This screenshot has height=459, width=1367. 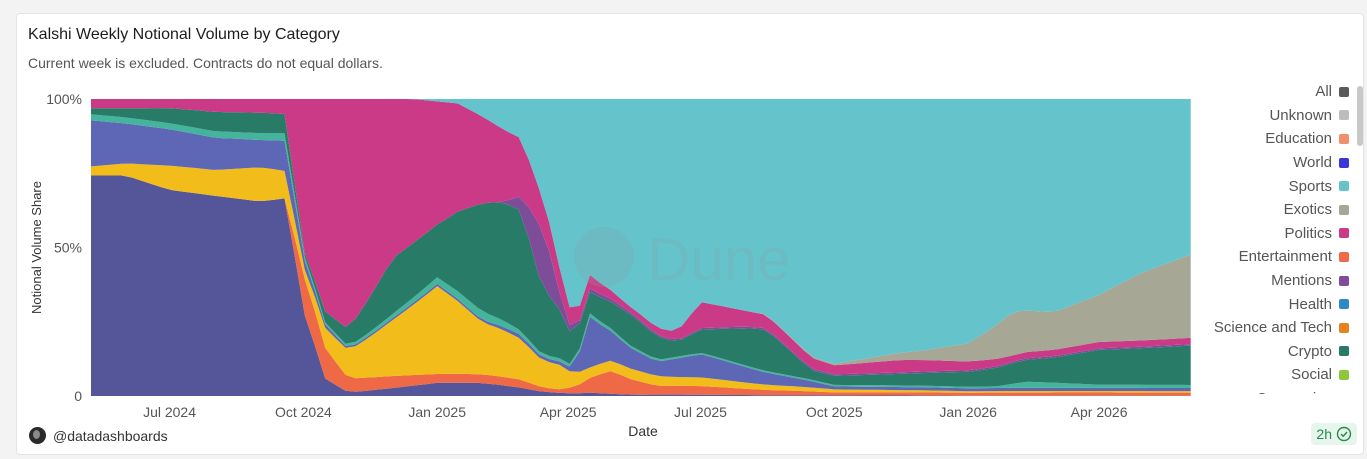 What do you see at coordinates (834, 412) in the screenshot?
I see `x-tick-label: Oct 2025` at bounding box center [834, 412].